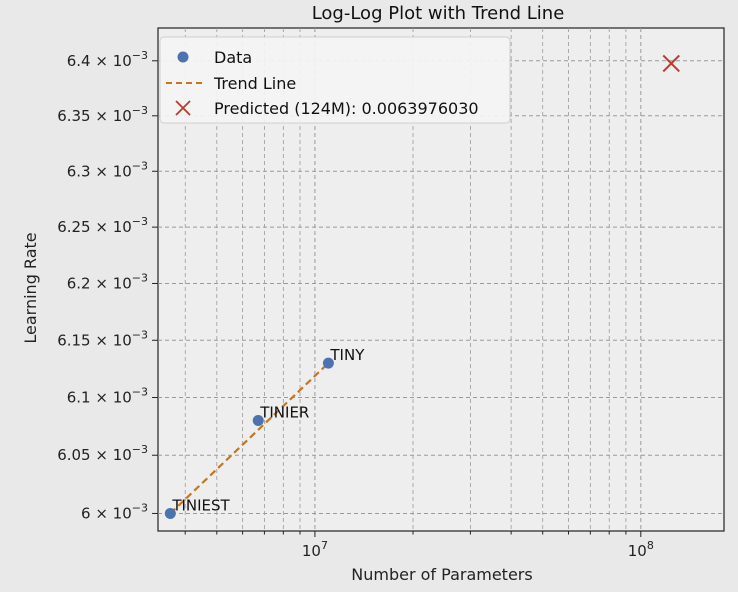 The width and height of the screenshot is (738, 592). Describe the element at coordinates (346, 108) in the screenshot. I see `legend-predicted-label: Predicted (124M): 0.0063976030` at that location.